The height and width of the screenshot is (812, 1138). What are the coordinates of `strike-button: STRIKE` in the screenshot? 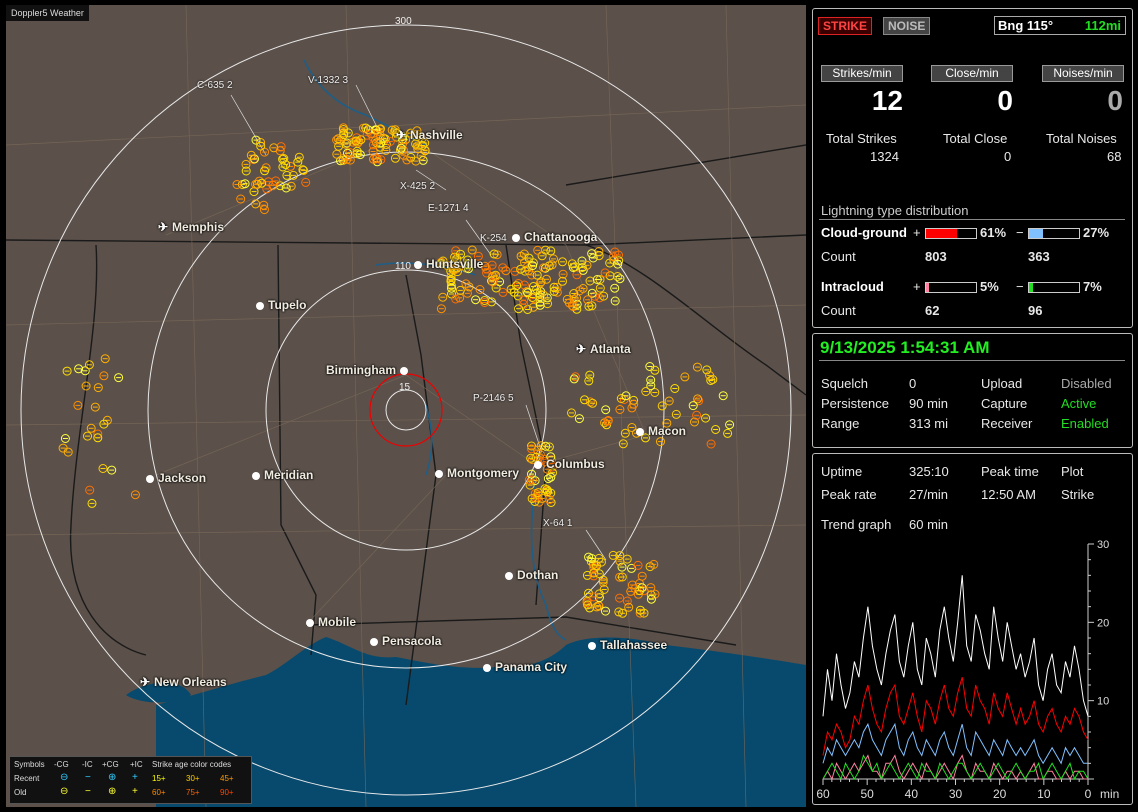 It's located at (845, 26).